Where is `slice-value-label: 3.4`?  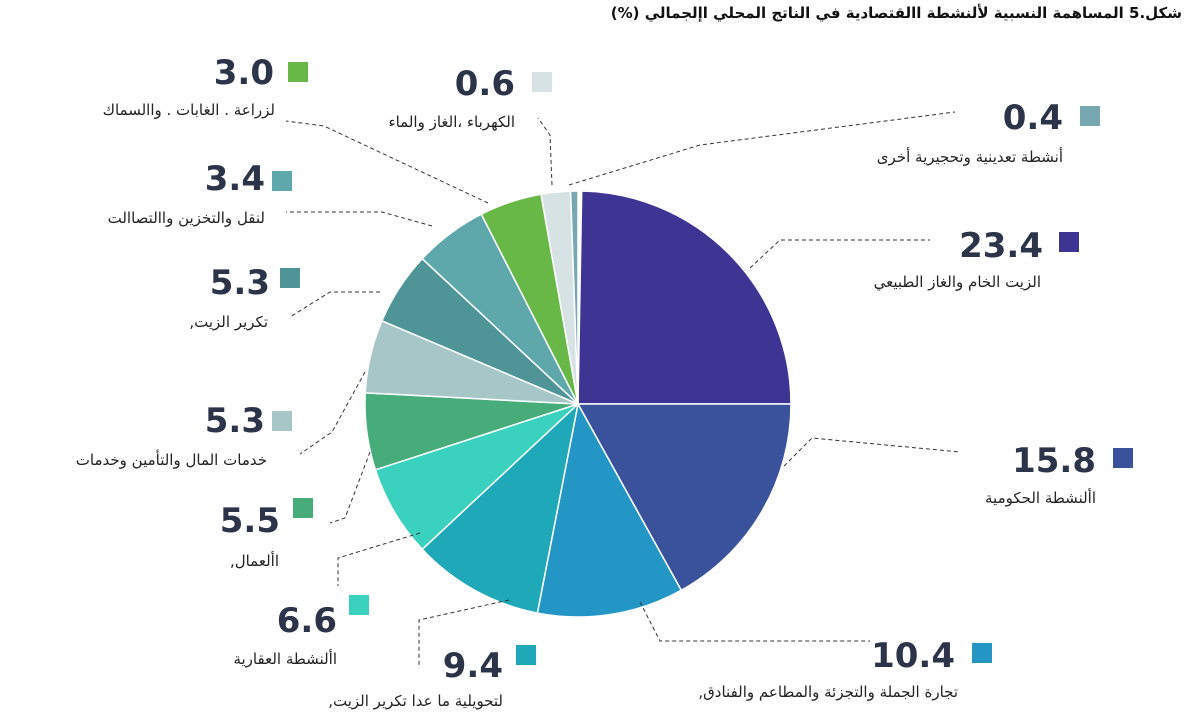
slice-value-label: 3.4 is located at coordinates (235, 179).